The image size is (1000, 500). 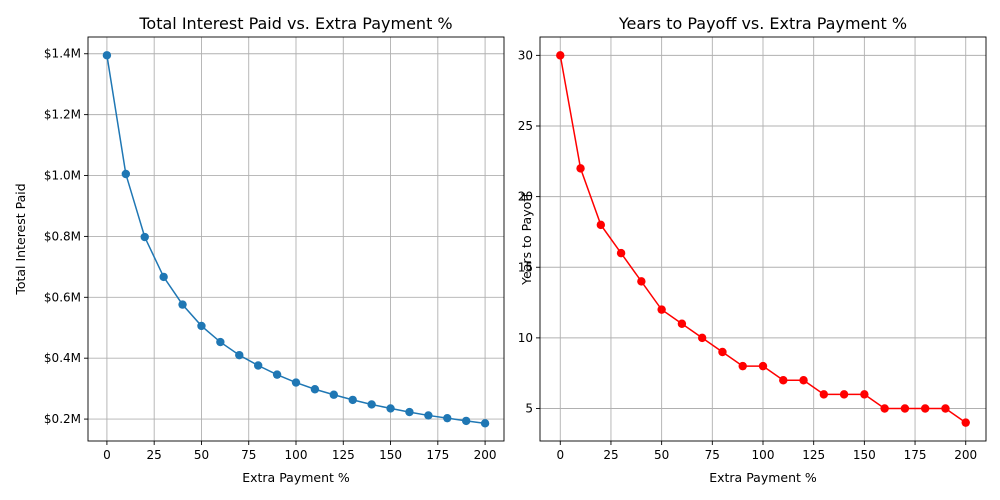 I want to click on interest-chart-title: Total Interest Paid vs. Extra Payment %, so click(x=295, y=23).